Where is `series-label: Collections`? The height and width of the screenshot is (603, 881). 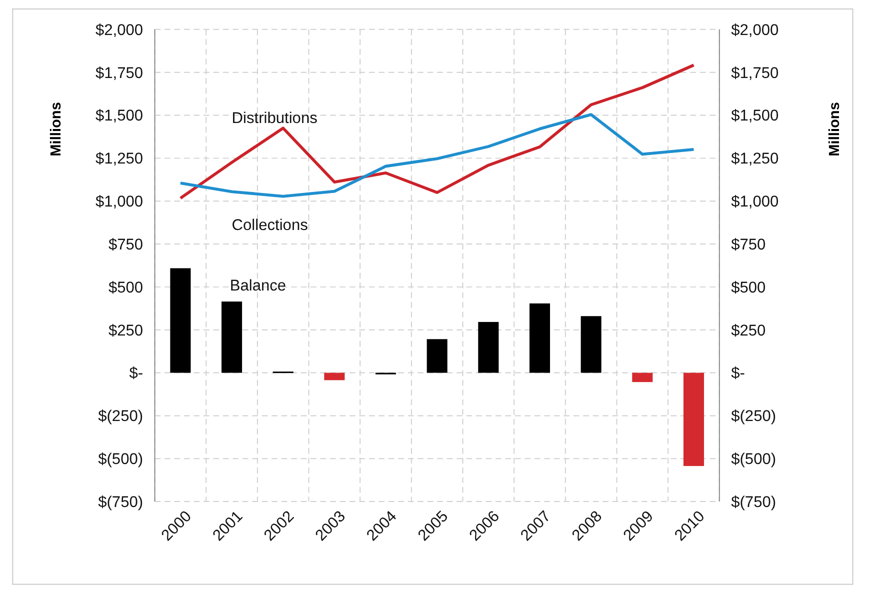 series-label: Collections is located at coordinates (270, 225).